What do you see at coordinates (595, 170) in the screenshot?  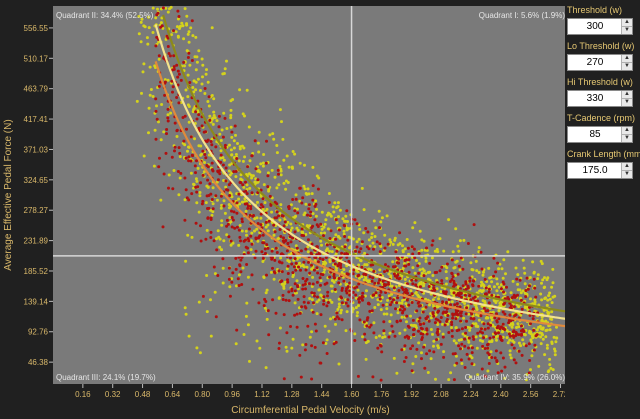 I see `crank-length-input` at bounding box center [595, 170].